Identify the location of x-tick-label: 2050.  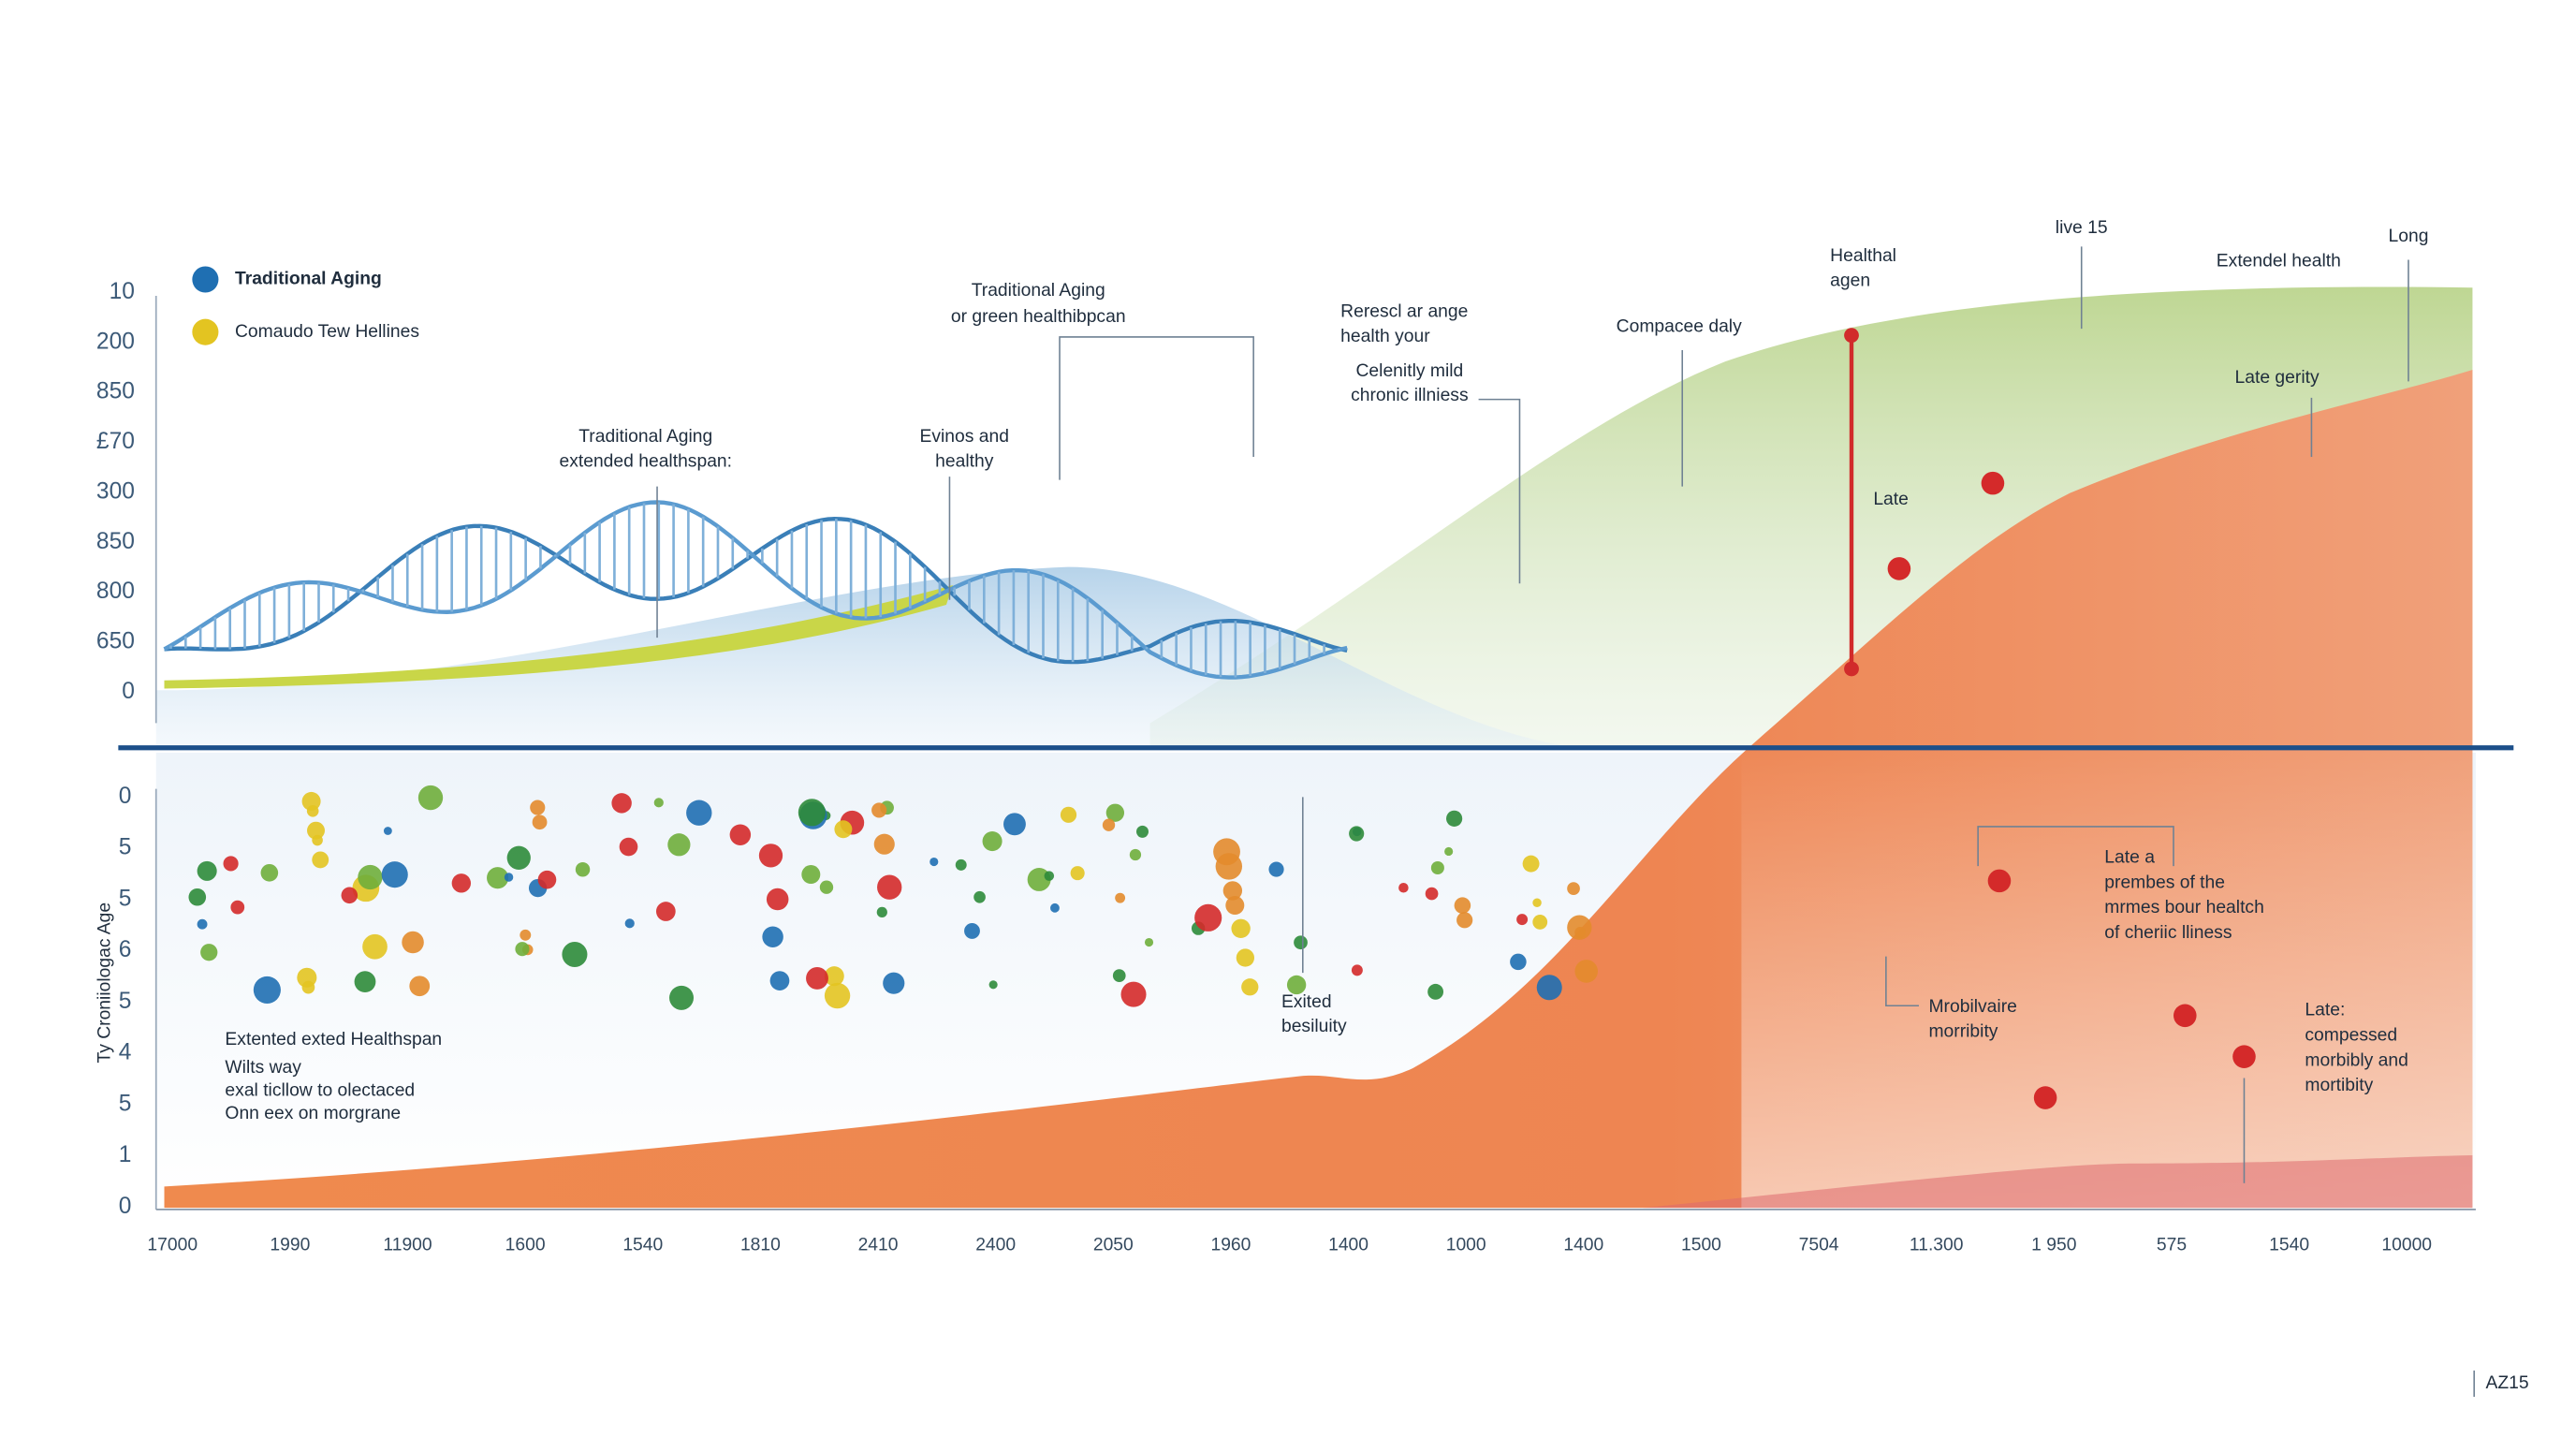
(1113, 1245).